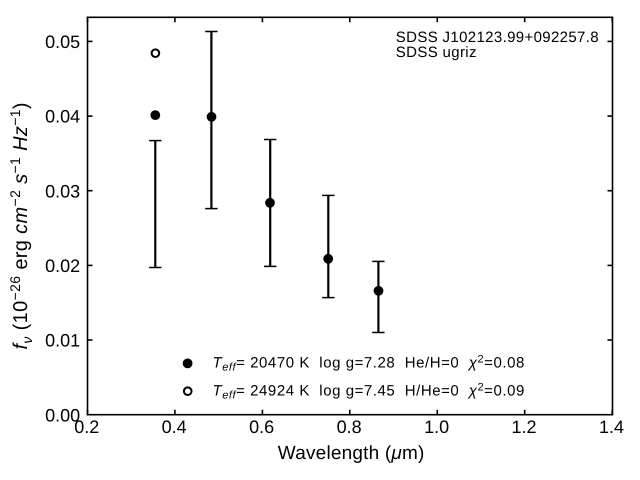 Image resolution: width=640 pixels, height=480 pixels. Describe the element at coordinates (62, 117) in the screenshot. I see `svg-text: 0.04` at that location.